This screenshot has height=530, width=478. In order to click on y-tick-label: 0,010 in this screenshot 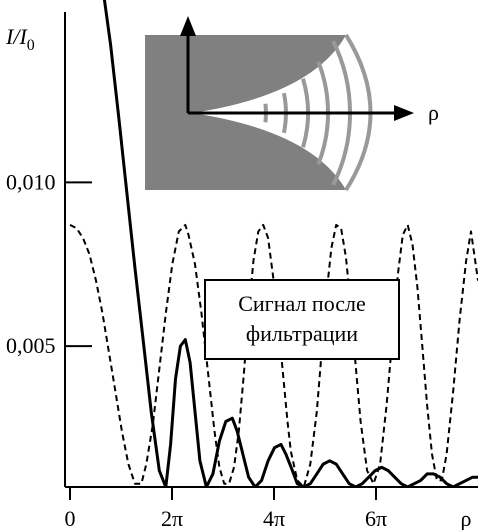, I will do `click(31, 181)`.